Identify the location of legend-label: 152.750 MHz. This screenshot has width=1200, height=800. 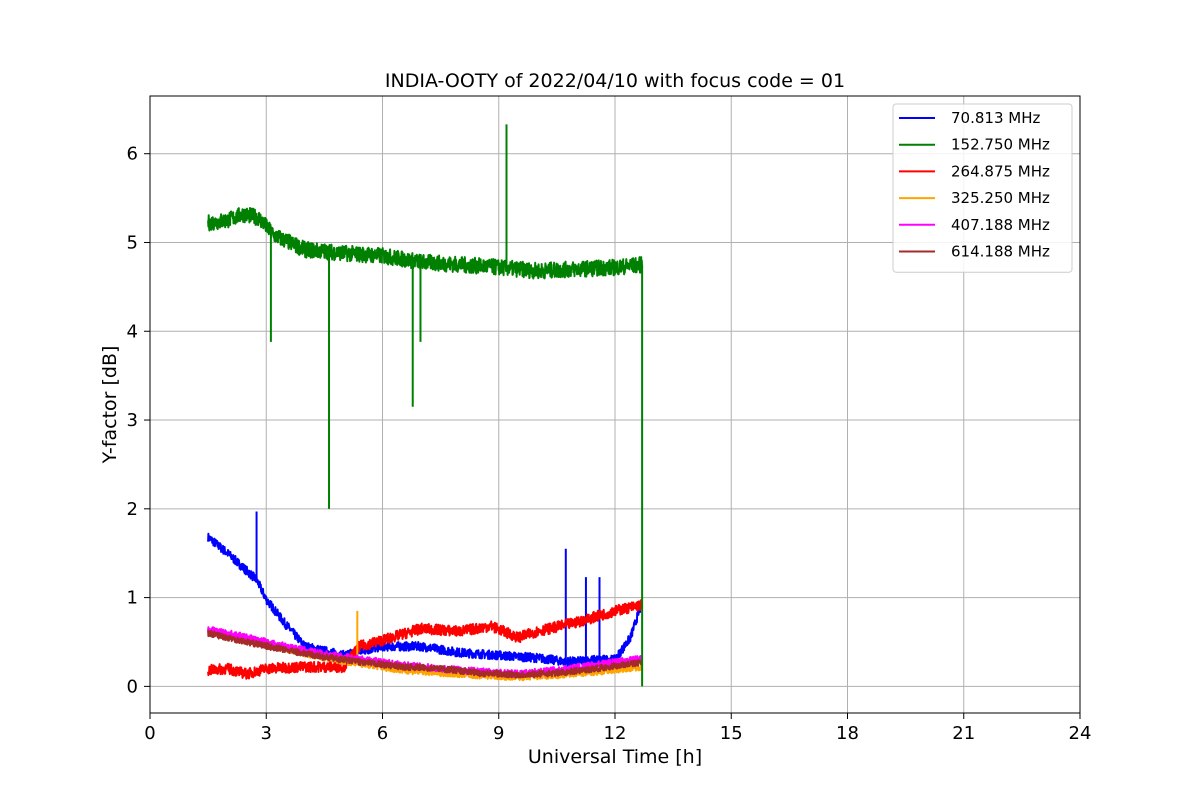
(1000, 145).